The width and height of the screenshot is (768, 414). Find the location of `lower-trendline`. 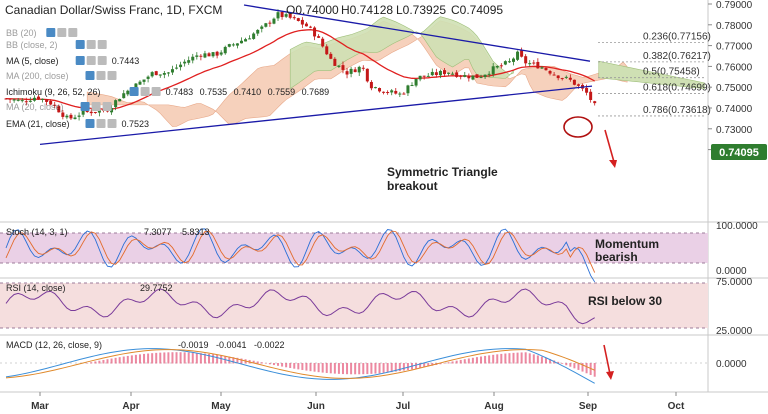

lower-trendline is located at coordinates (316, 115).